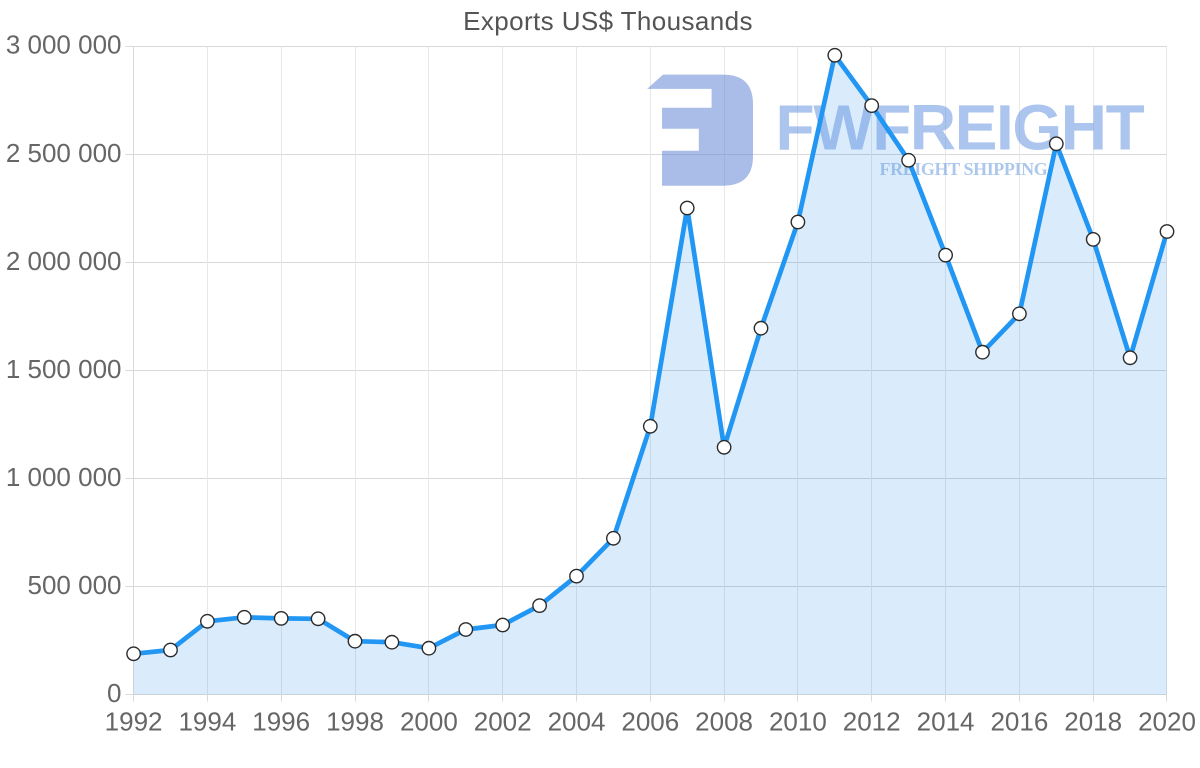 This screenshot has width=1200, height=768. Describe the element at coordinates (134, 721) in the screenshot. I see `svg-text: 1992` at that location.